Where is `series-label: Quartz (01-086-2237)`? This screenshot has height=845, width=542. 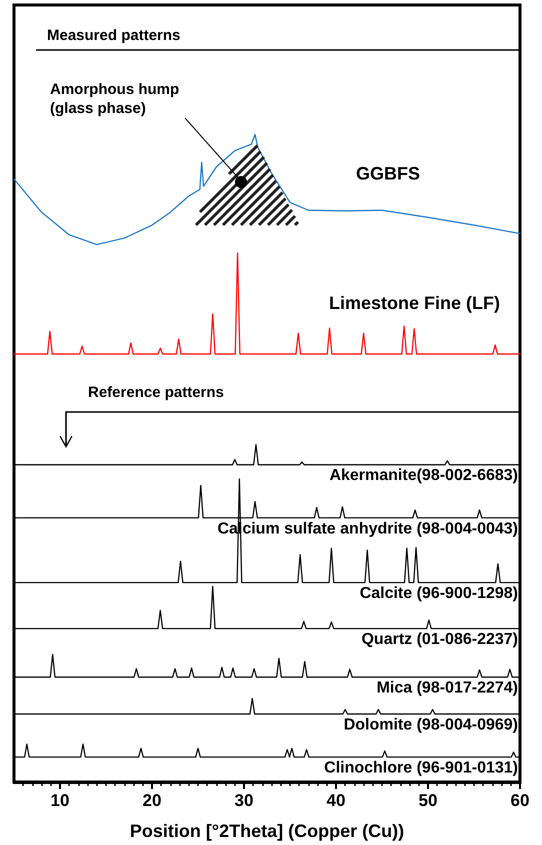
series-label: Quartz (01-086-2237) is located at coordinates (439, 639).